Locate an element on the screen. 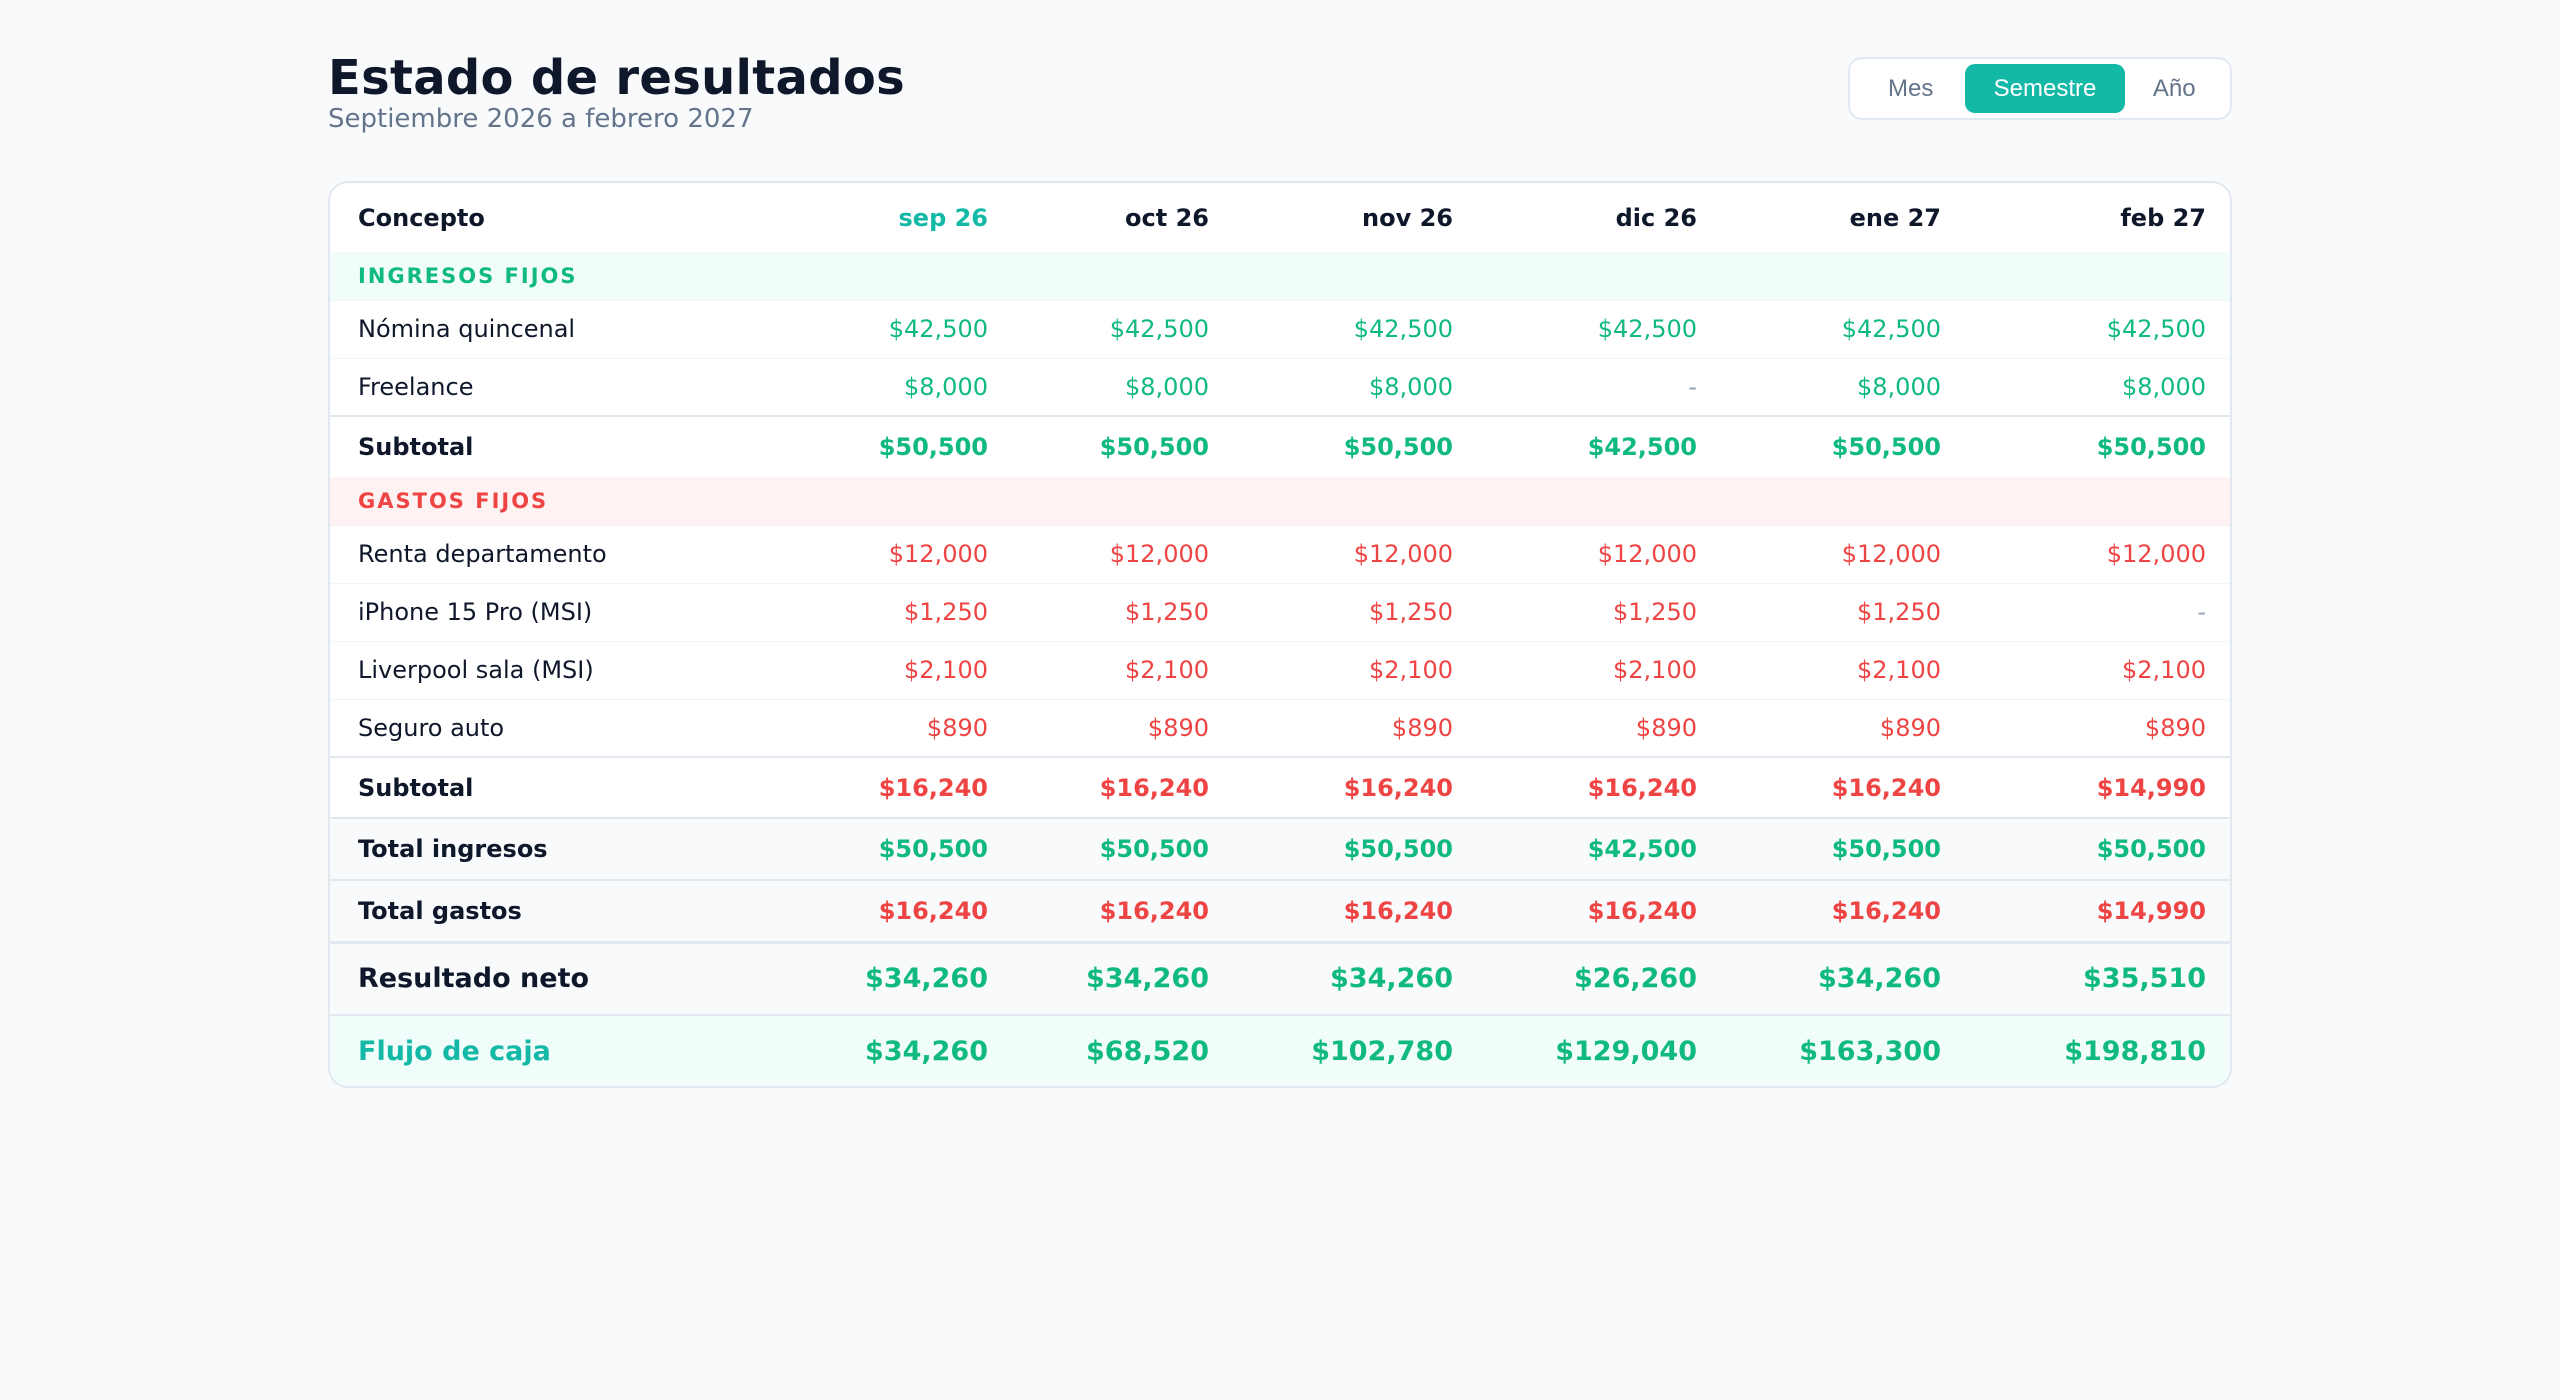  column-header-month: oct 26 is located at coordinates (1167, 217).